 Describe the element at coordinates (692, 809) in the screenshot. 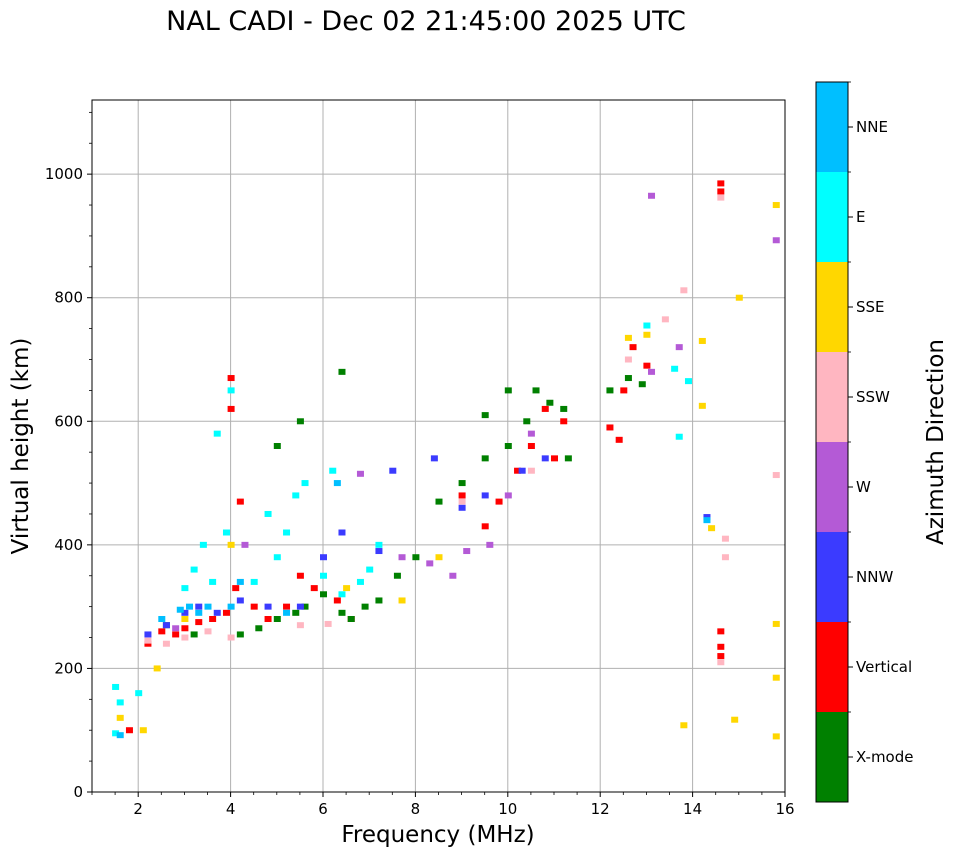

I see `x-tick-label: 14` at that location.